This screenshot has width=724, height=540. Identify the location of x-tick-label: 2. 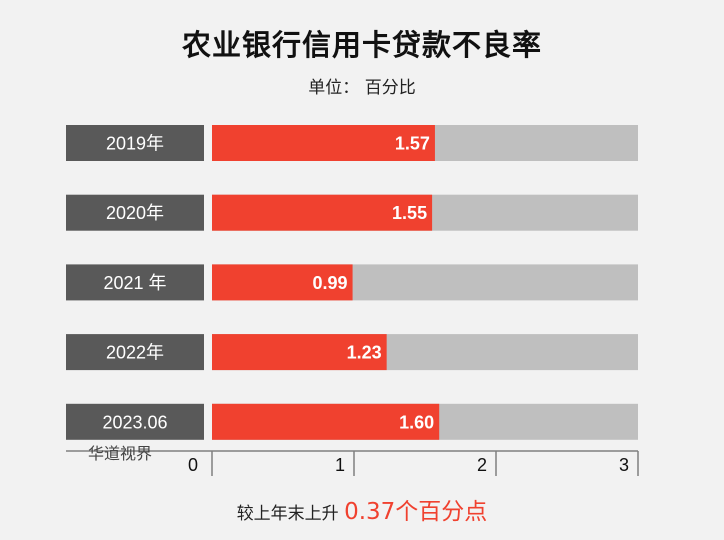
(482, 465).